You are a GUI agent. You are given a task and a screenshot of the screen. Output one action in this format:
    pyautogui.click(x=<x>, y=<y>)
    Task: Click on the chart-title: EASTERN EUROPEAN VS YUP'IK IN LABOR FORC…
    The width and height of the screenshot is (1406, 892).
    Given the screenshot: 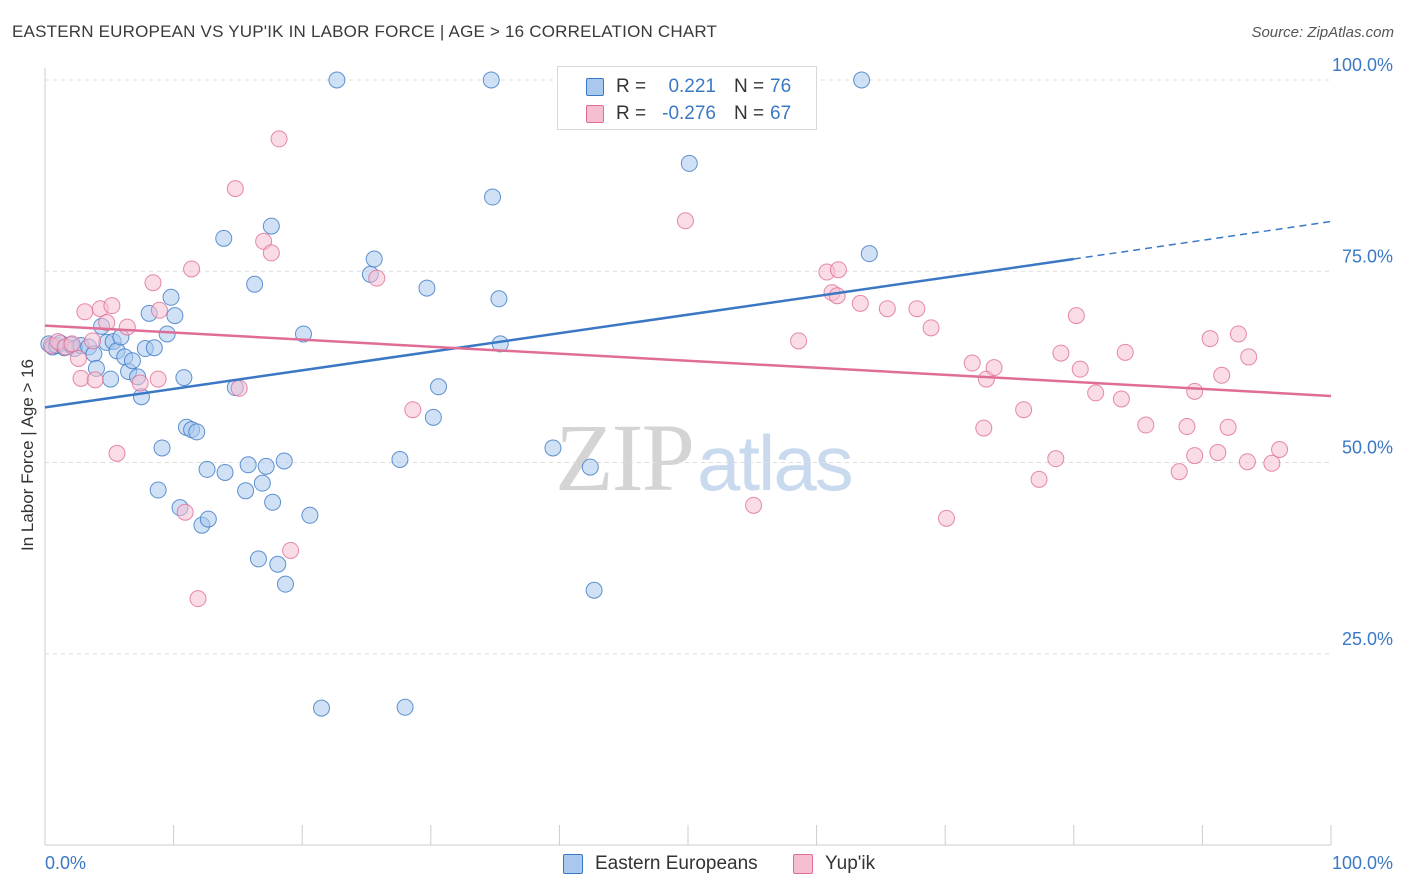 What is the action you would take?
    pyautogui.click(x=365, y=31)
    